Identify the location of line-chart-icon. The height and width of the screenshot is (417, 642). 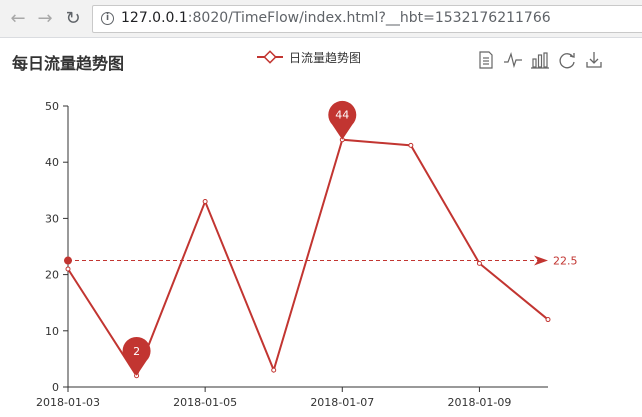
(513, 60).